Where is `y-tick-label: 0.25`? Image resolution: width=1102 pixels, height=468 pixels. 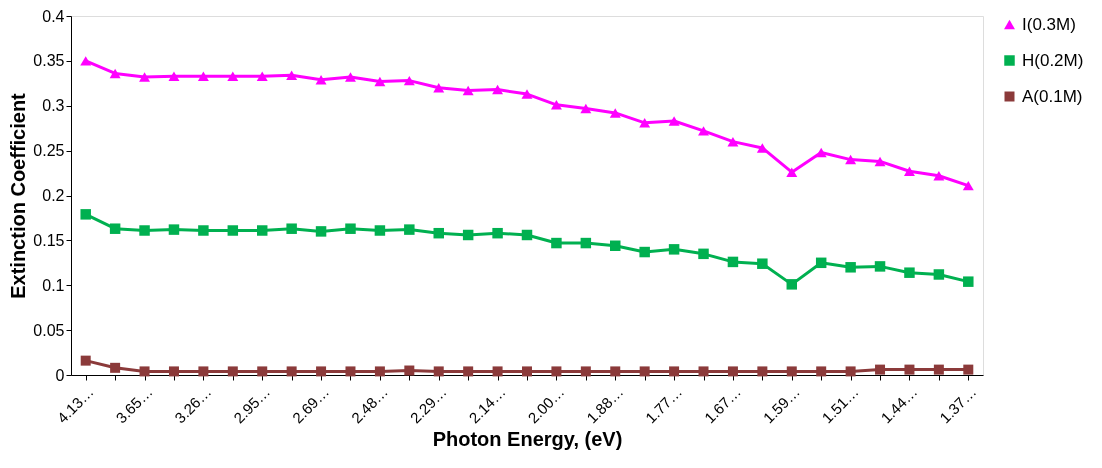 y-tick-label: 0.25 is located at coordinates (49, 151).